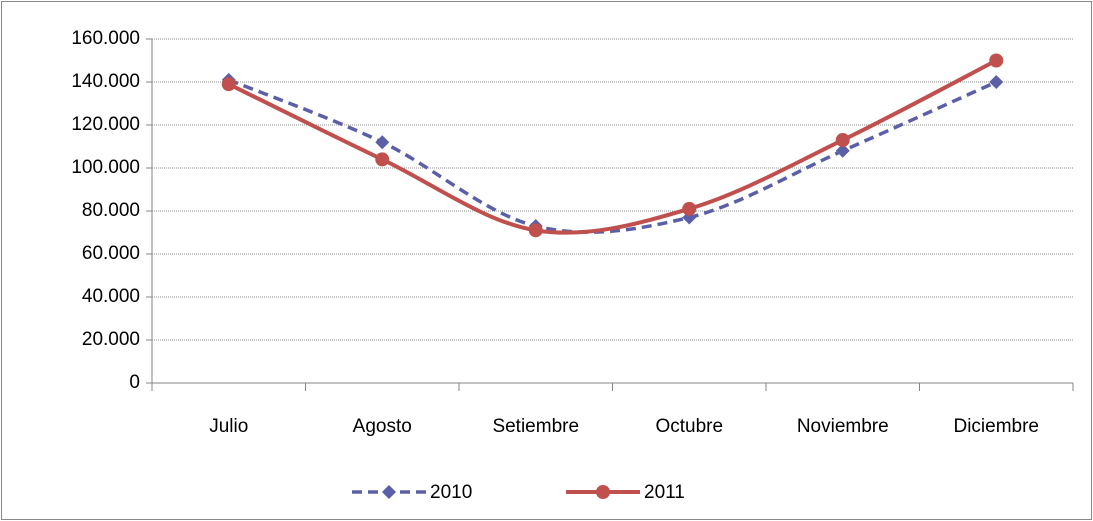 This screenshot has height=521, width=1093. Describe the element at coordinates (105, 81) in the screenshot. I see `y-tick-label: 140.000` at that location.